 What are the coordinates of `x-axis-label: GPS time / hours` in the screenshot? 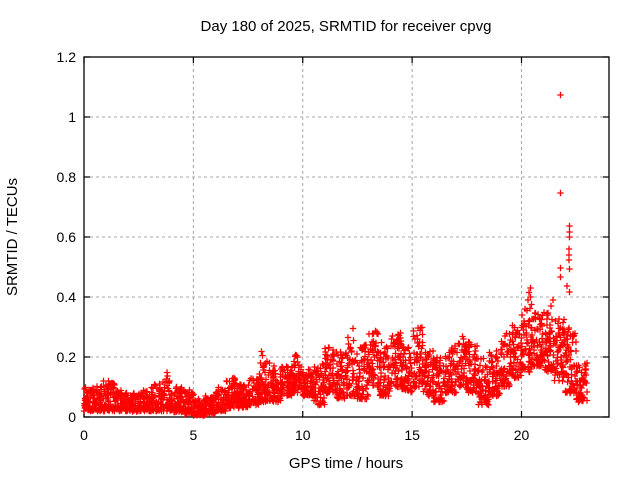 It's located at (346, 463).